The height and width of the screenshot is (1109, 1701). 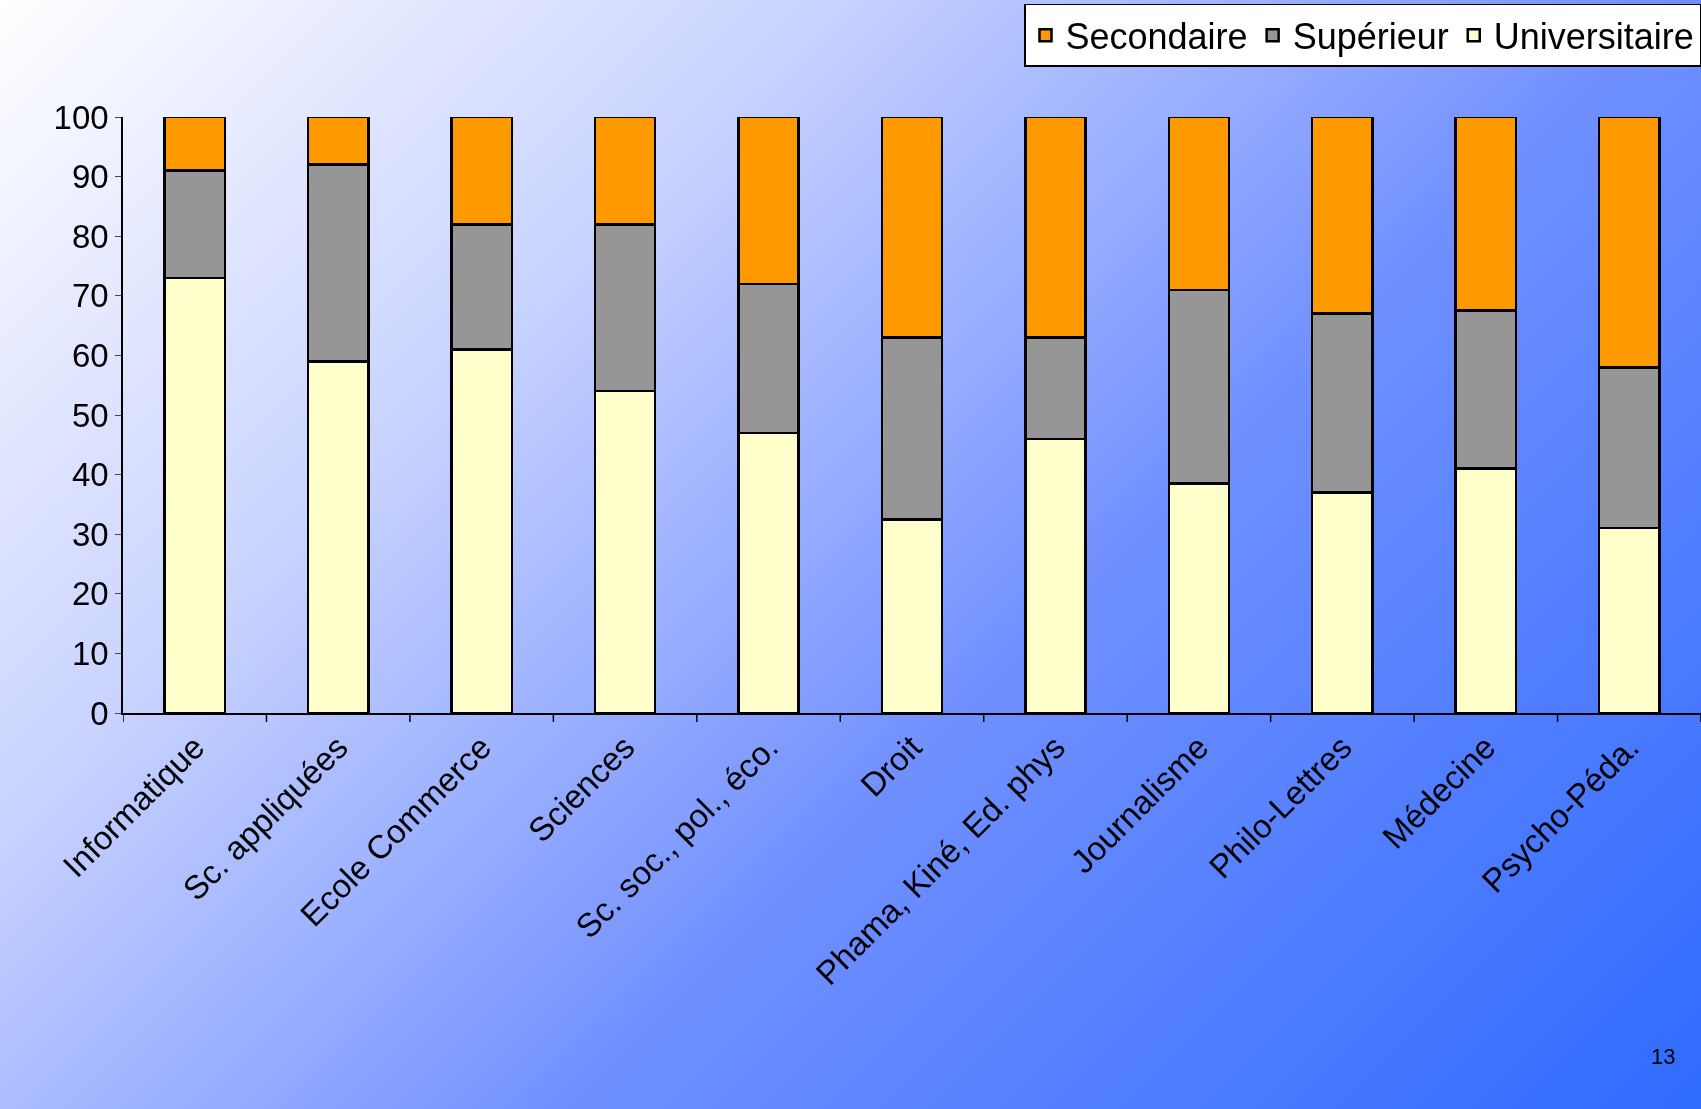 What do you see at coordinates (90, 415) in the screenshot?
I see `y-tick-label: 50` at bounding box center [90, 415].